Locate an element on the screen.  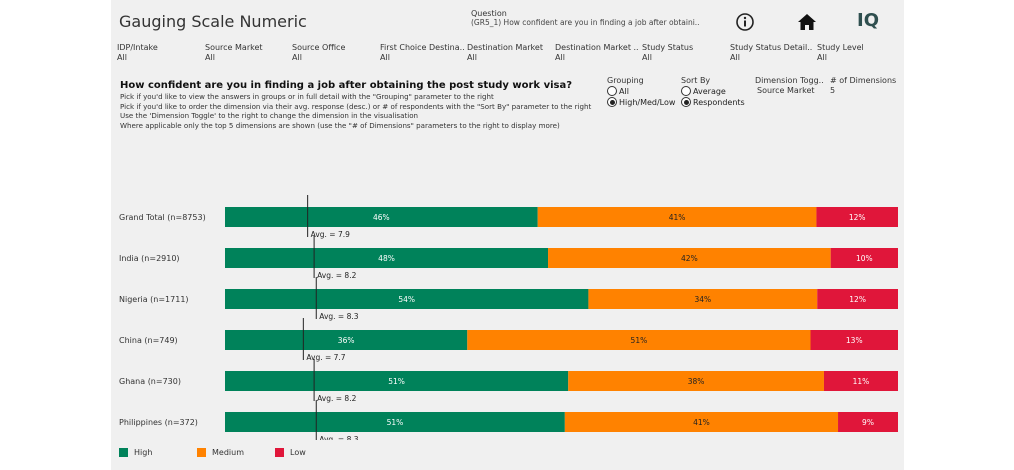
filter-study-status-detail: Study Status Detail.. All is located at coordinates (774, 52).